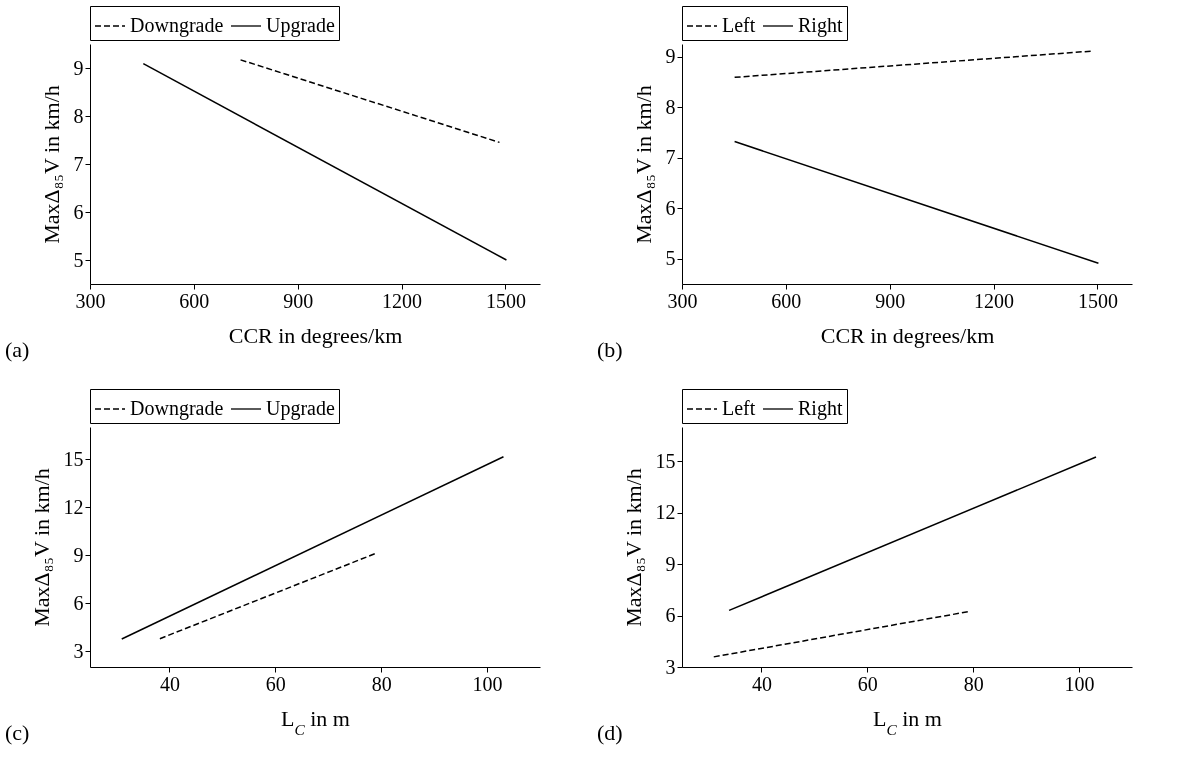 This screenshot has height=767, width=1184. I want to click on text: (c), so click(17, 732).